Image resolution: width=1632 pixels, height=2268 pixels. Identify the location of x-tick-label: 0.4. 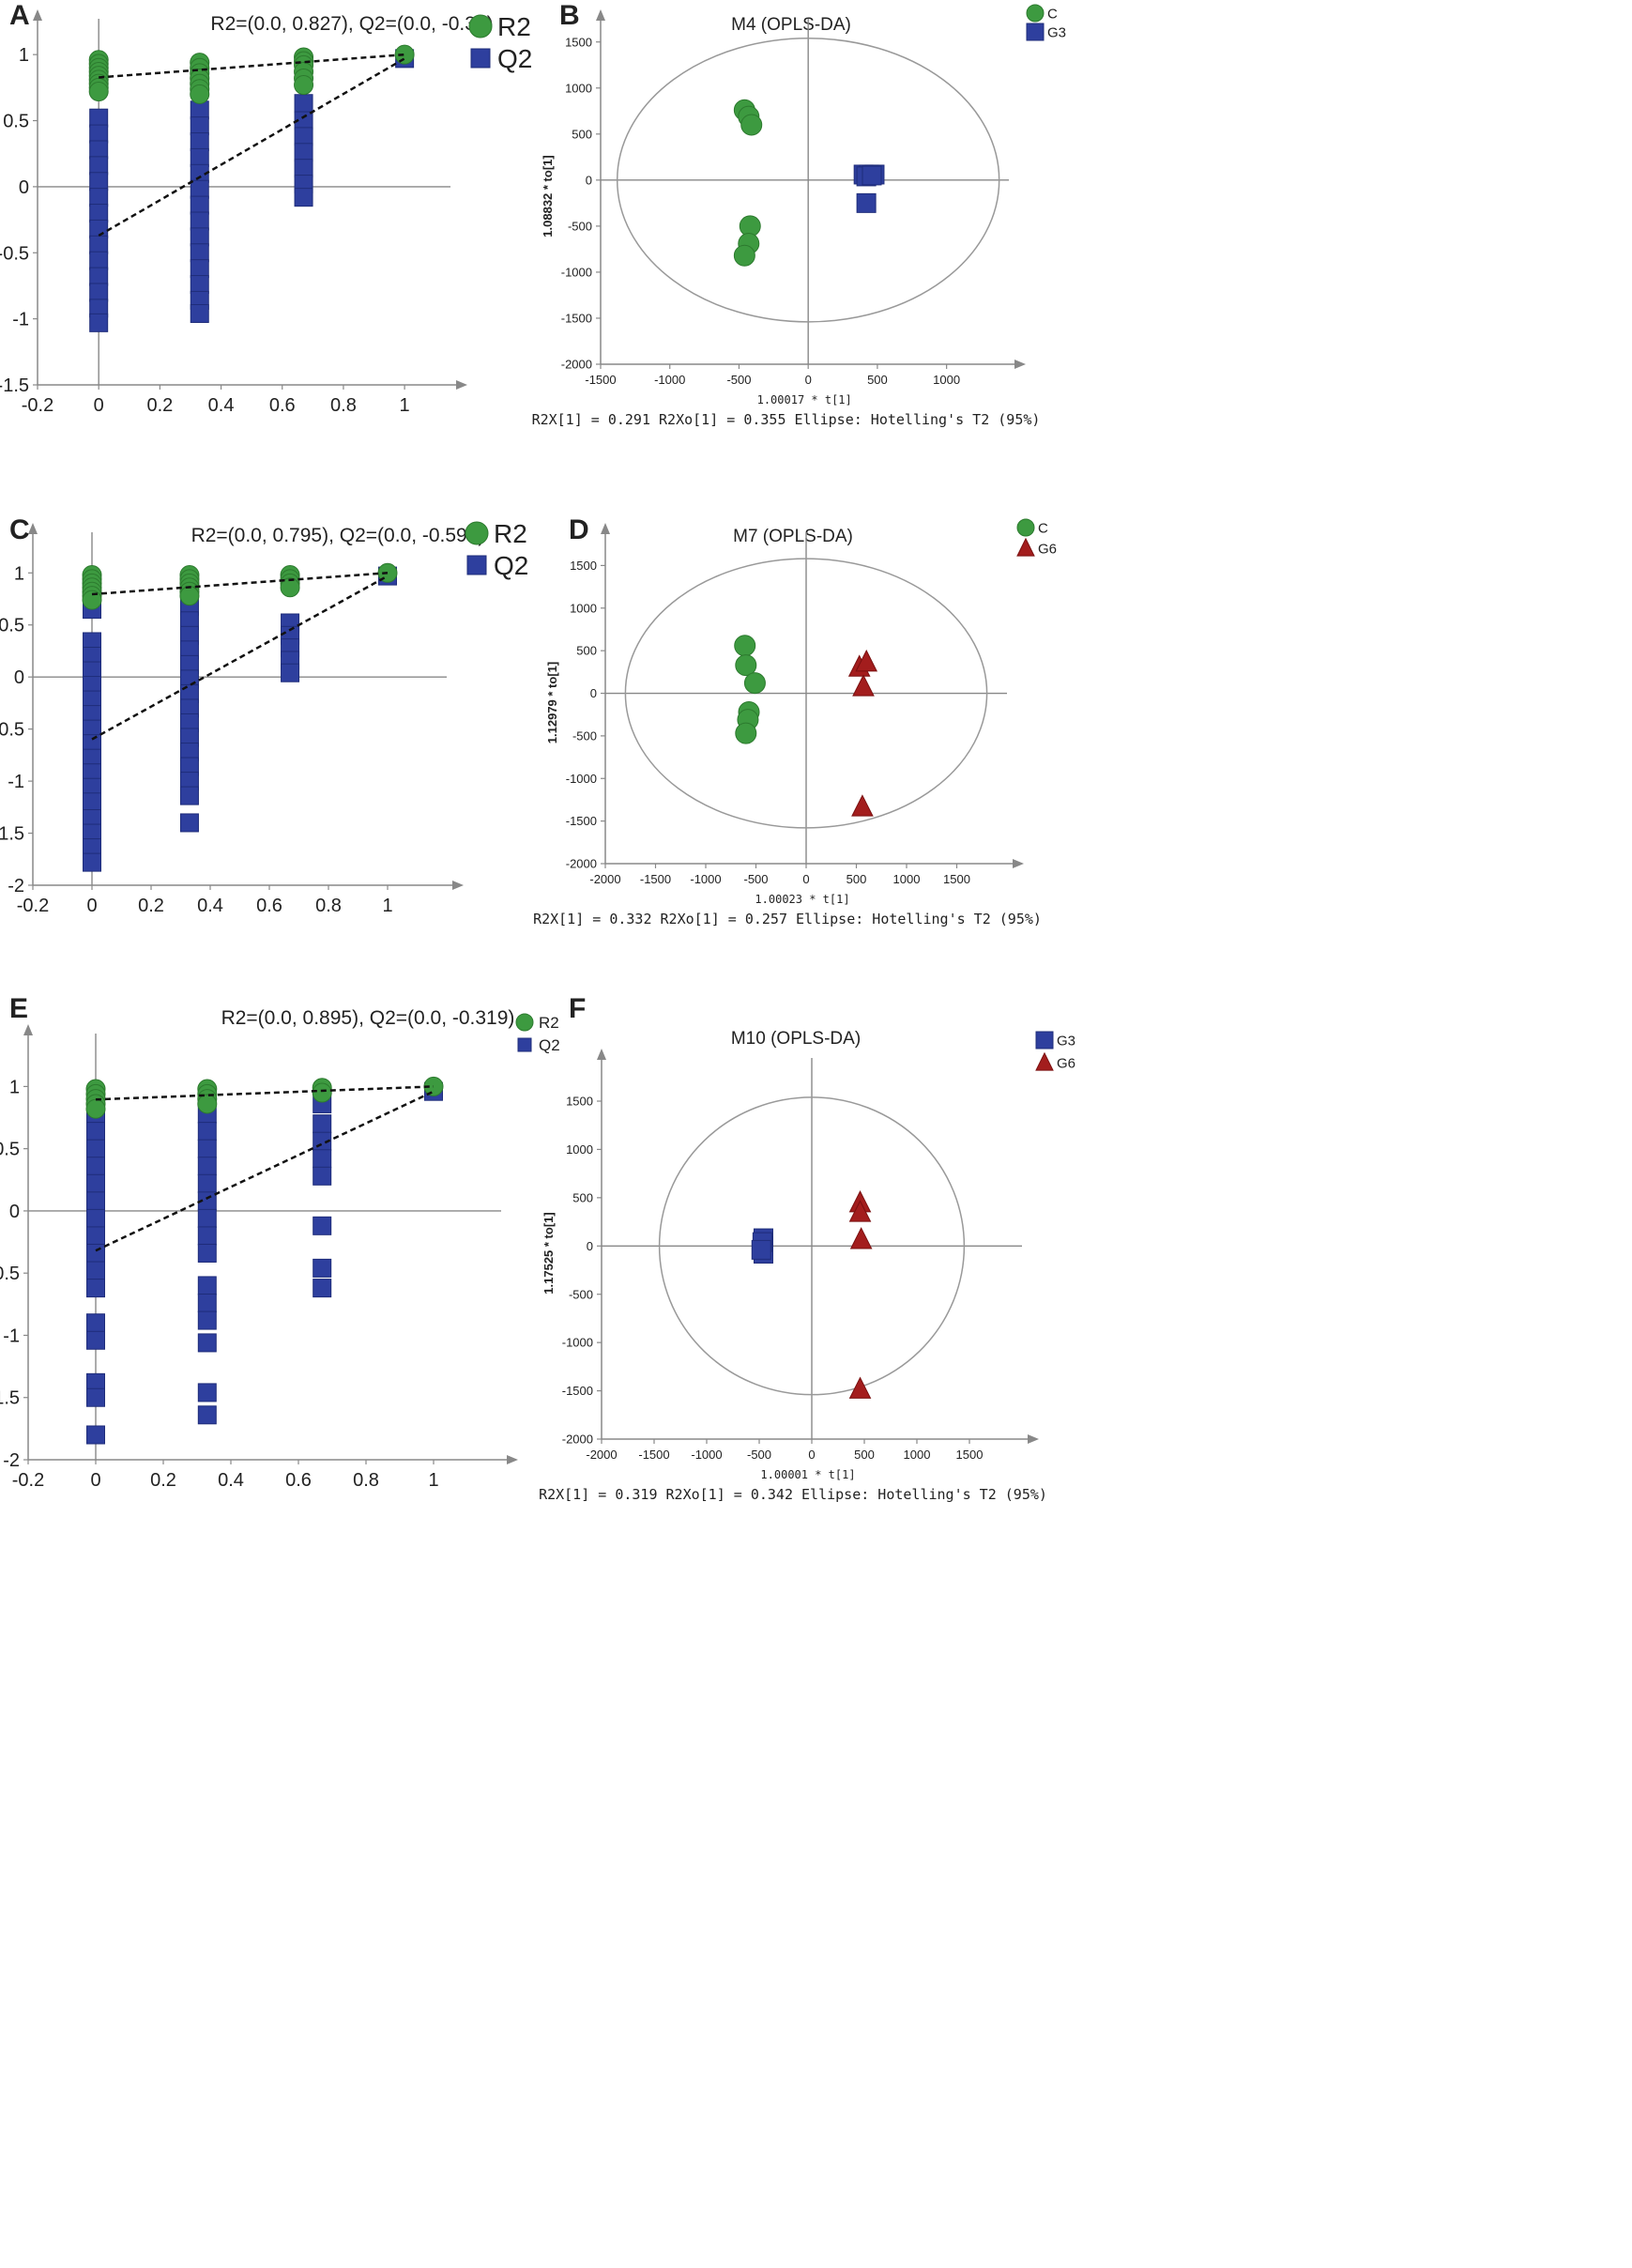
(222, 405).